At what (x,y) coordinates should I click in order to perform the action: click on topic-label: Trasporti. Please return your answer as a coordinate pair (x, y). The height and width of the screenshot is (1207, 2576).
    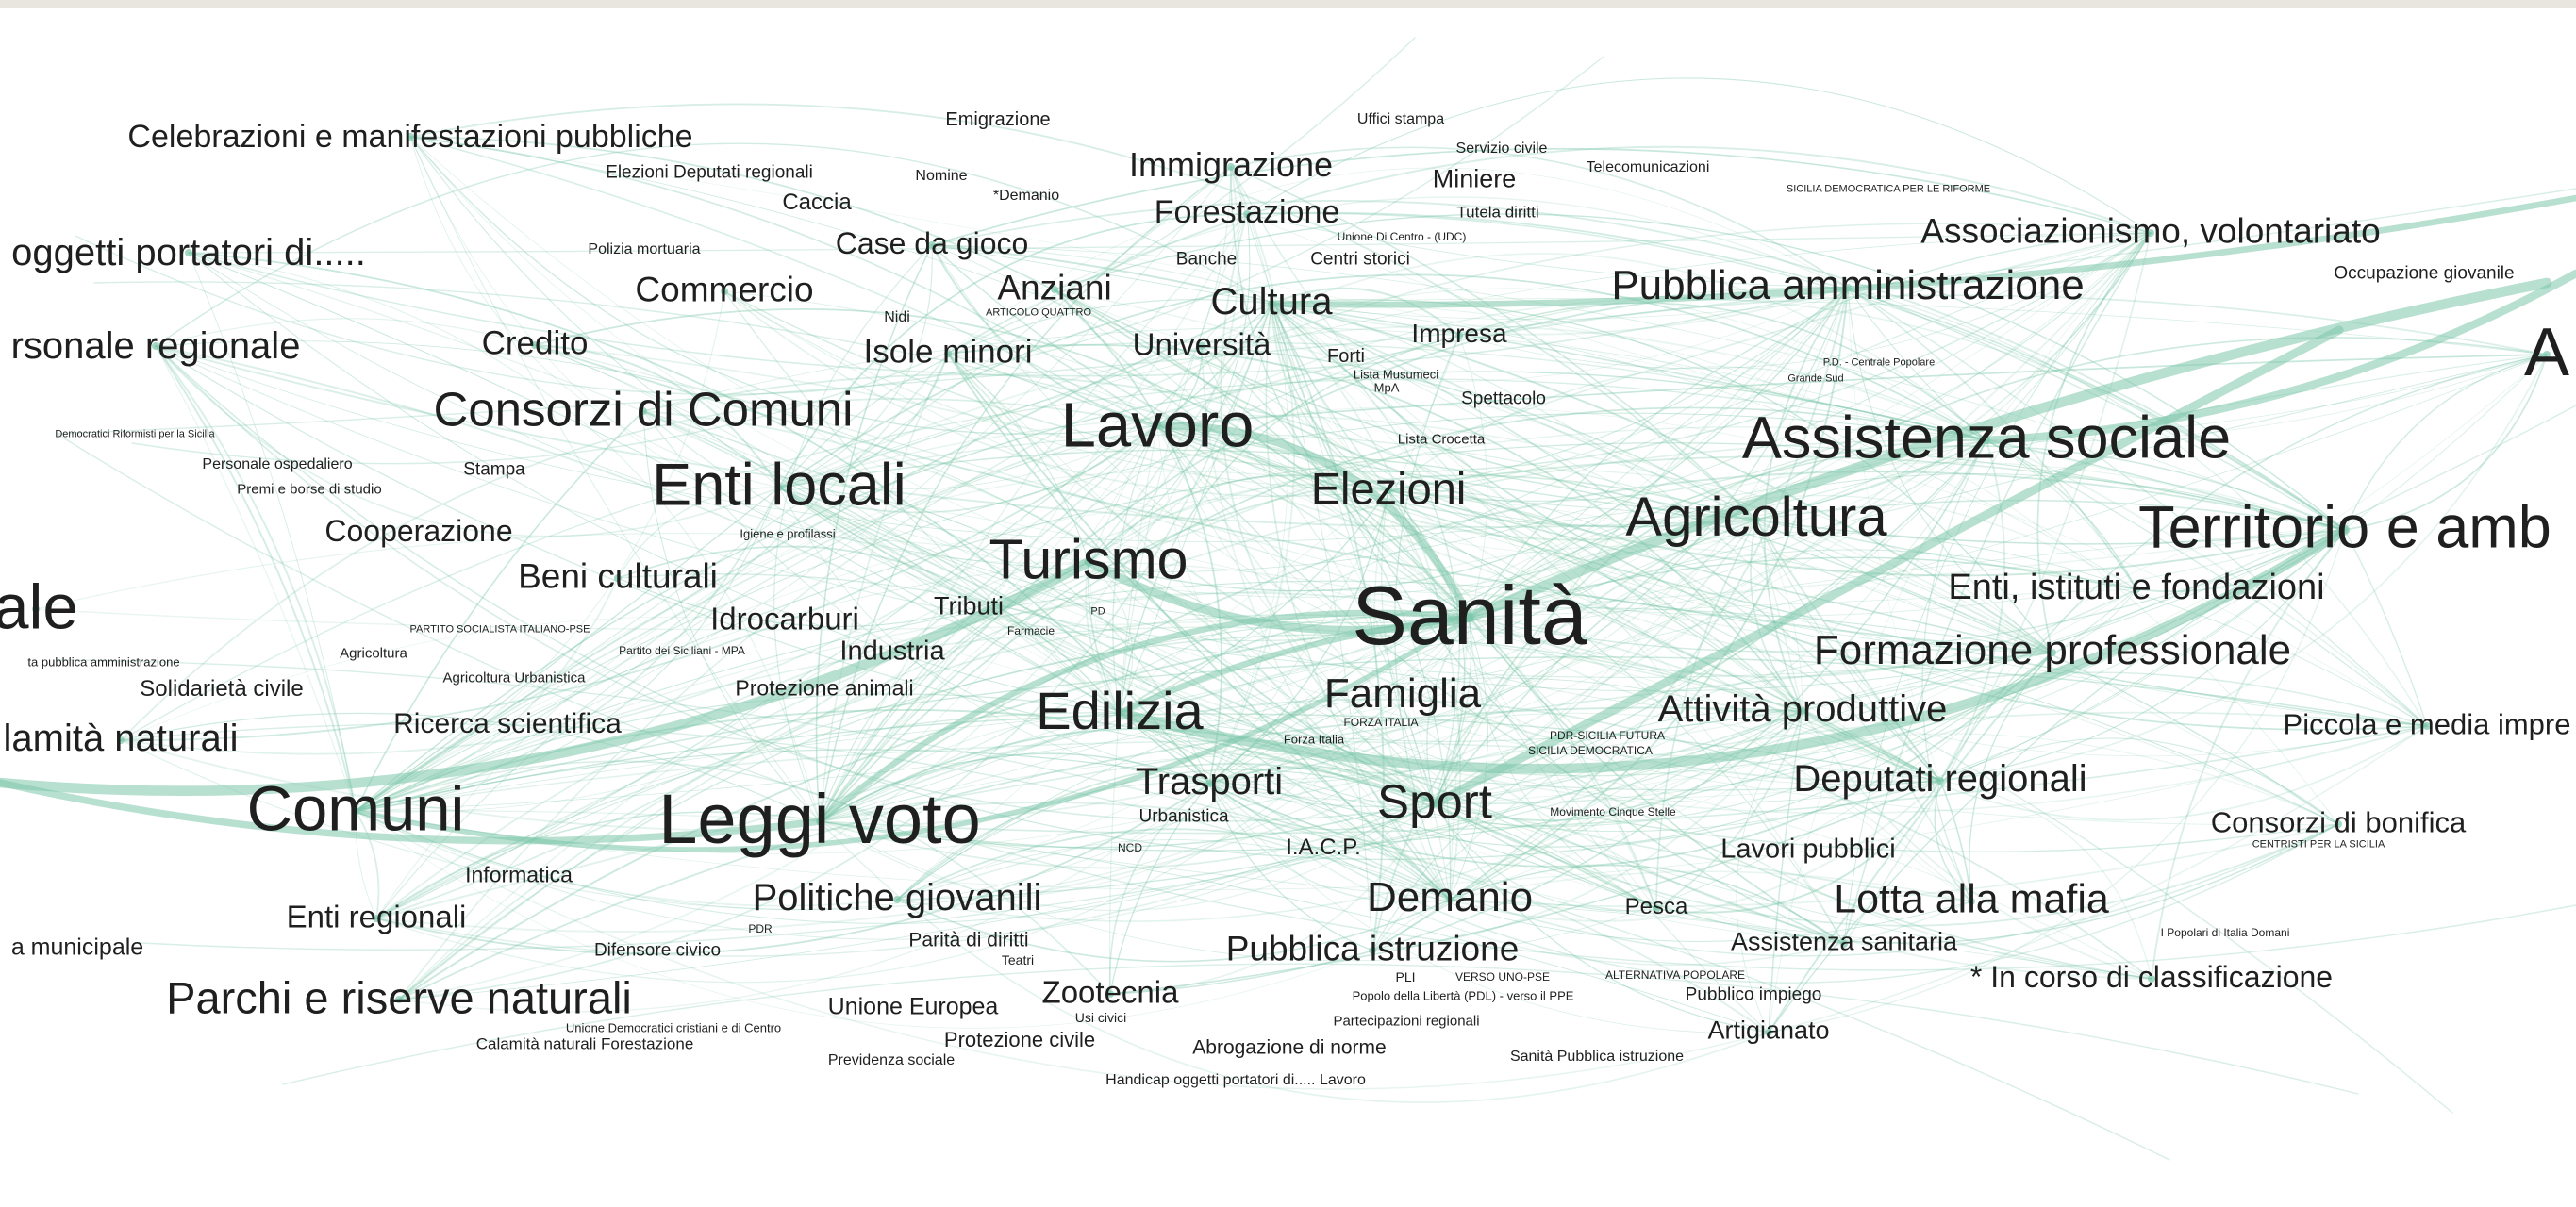
    Looking at the image, I should click on (1209, 781).